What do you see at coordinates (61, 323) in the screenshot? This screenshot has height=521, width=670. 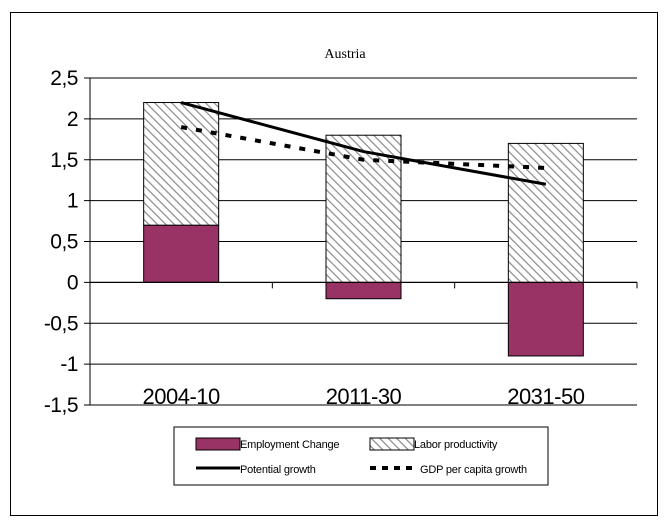 I see `y-tick-label: -0,5` at bounding box center [61, 323].